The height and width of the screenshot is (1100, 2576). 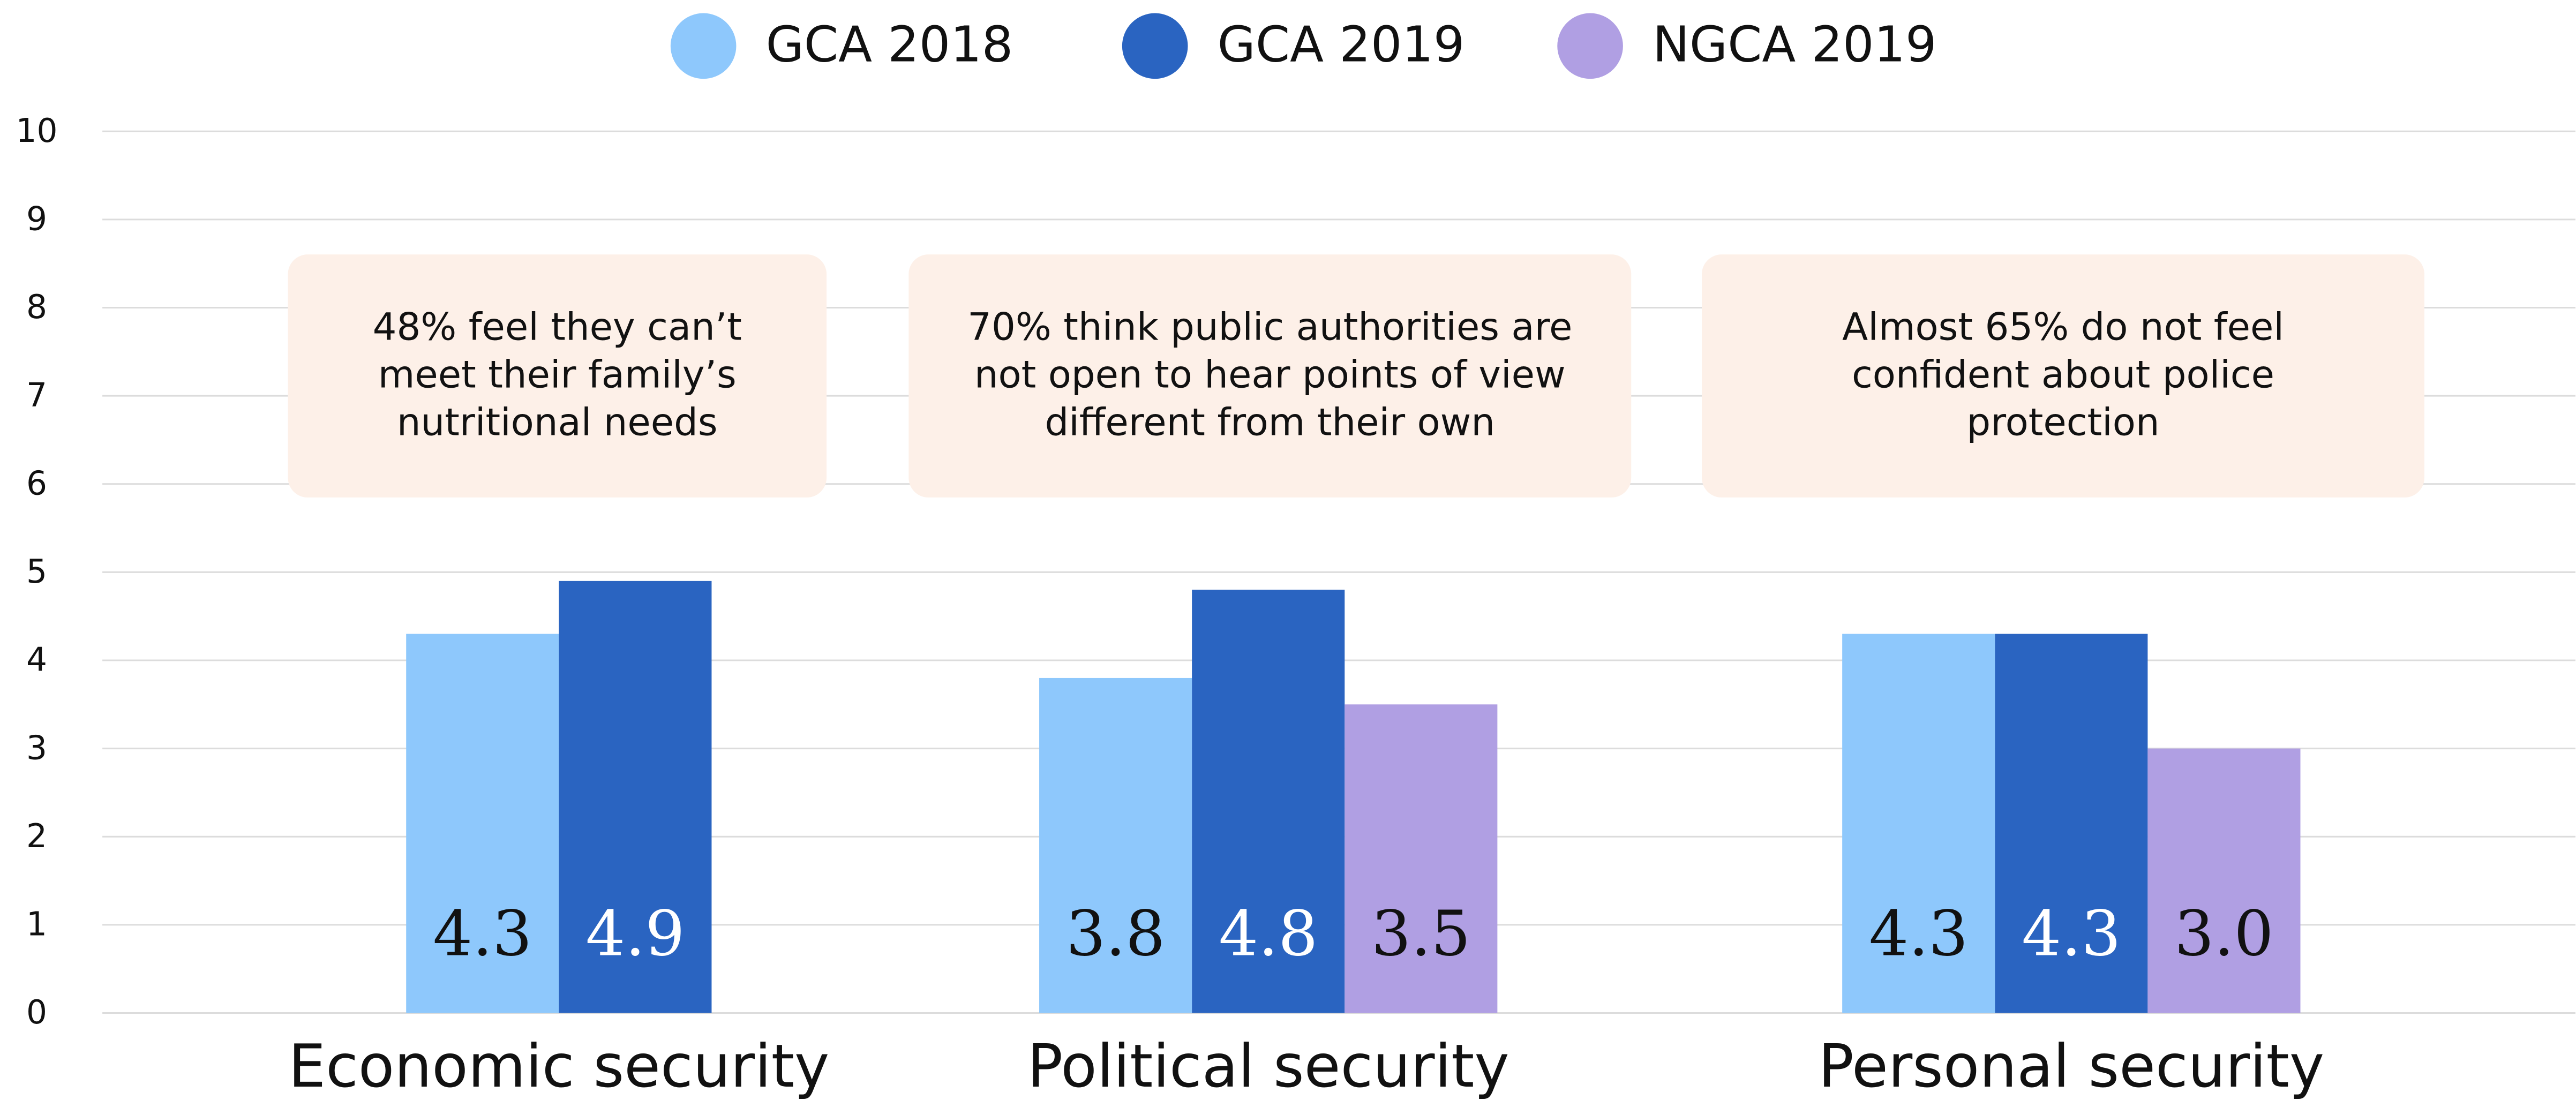 What do you see at coordinates (1420, 934) in the screenshot?
I see `data-label: 3.5` at bounding box center [1420, 934].